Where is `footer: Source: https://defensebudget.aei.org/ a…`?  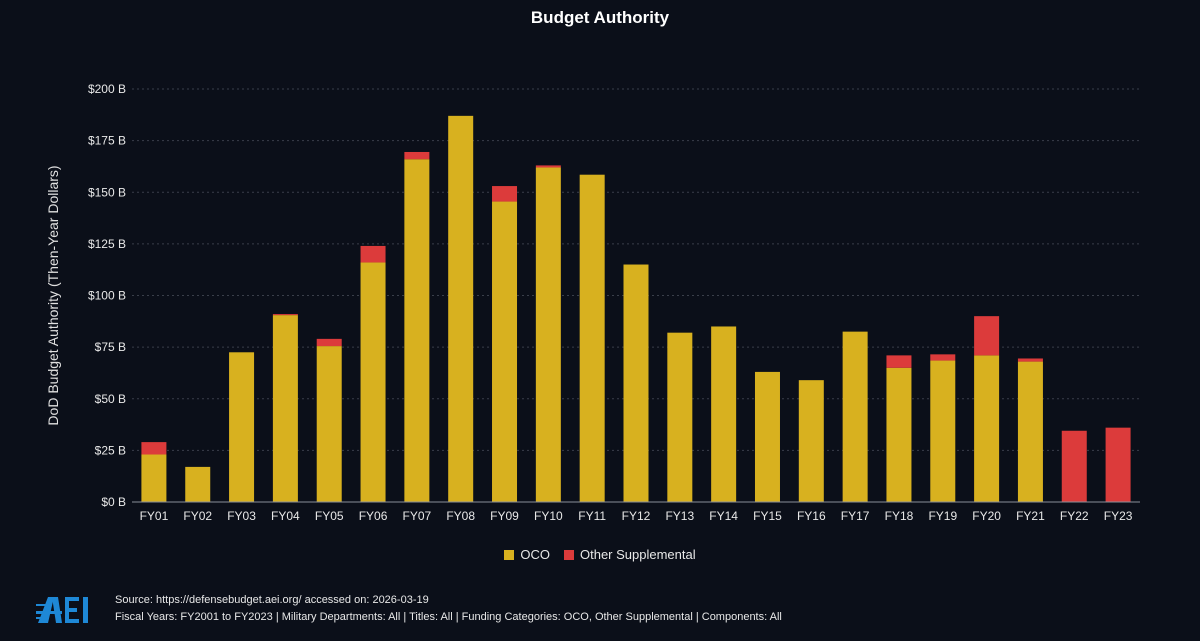 footer: Source: https://defensebudget.aei.org/ a… is located at coordinates (448, 609).